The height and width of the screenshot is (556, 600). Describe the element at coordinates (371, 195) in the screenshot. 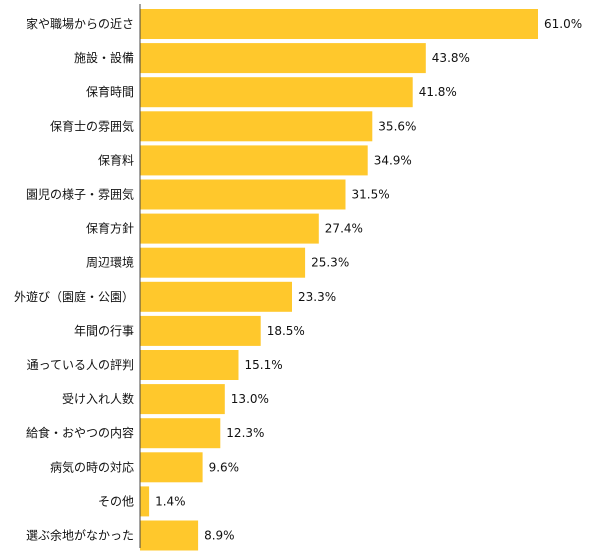

I see `value-label: 31.5%` at that location.